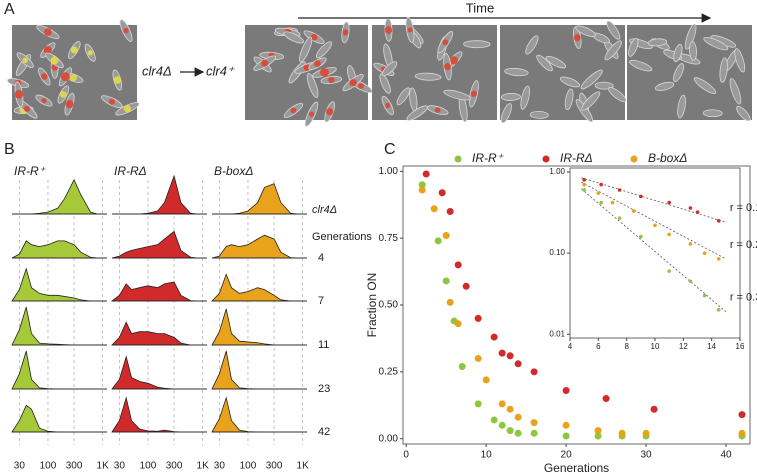 This screenshot has height=476, width=757. Describe the element at coordinates (321, 258) in the screenshot. I see `row-label: 4` at that location.